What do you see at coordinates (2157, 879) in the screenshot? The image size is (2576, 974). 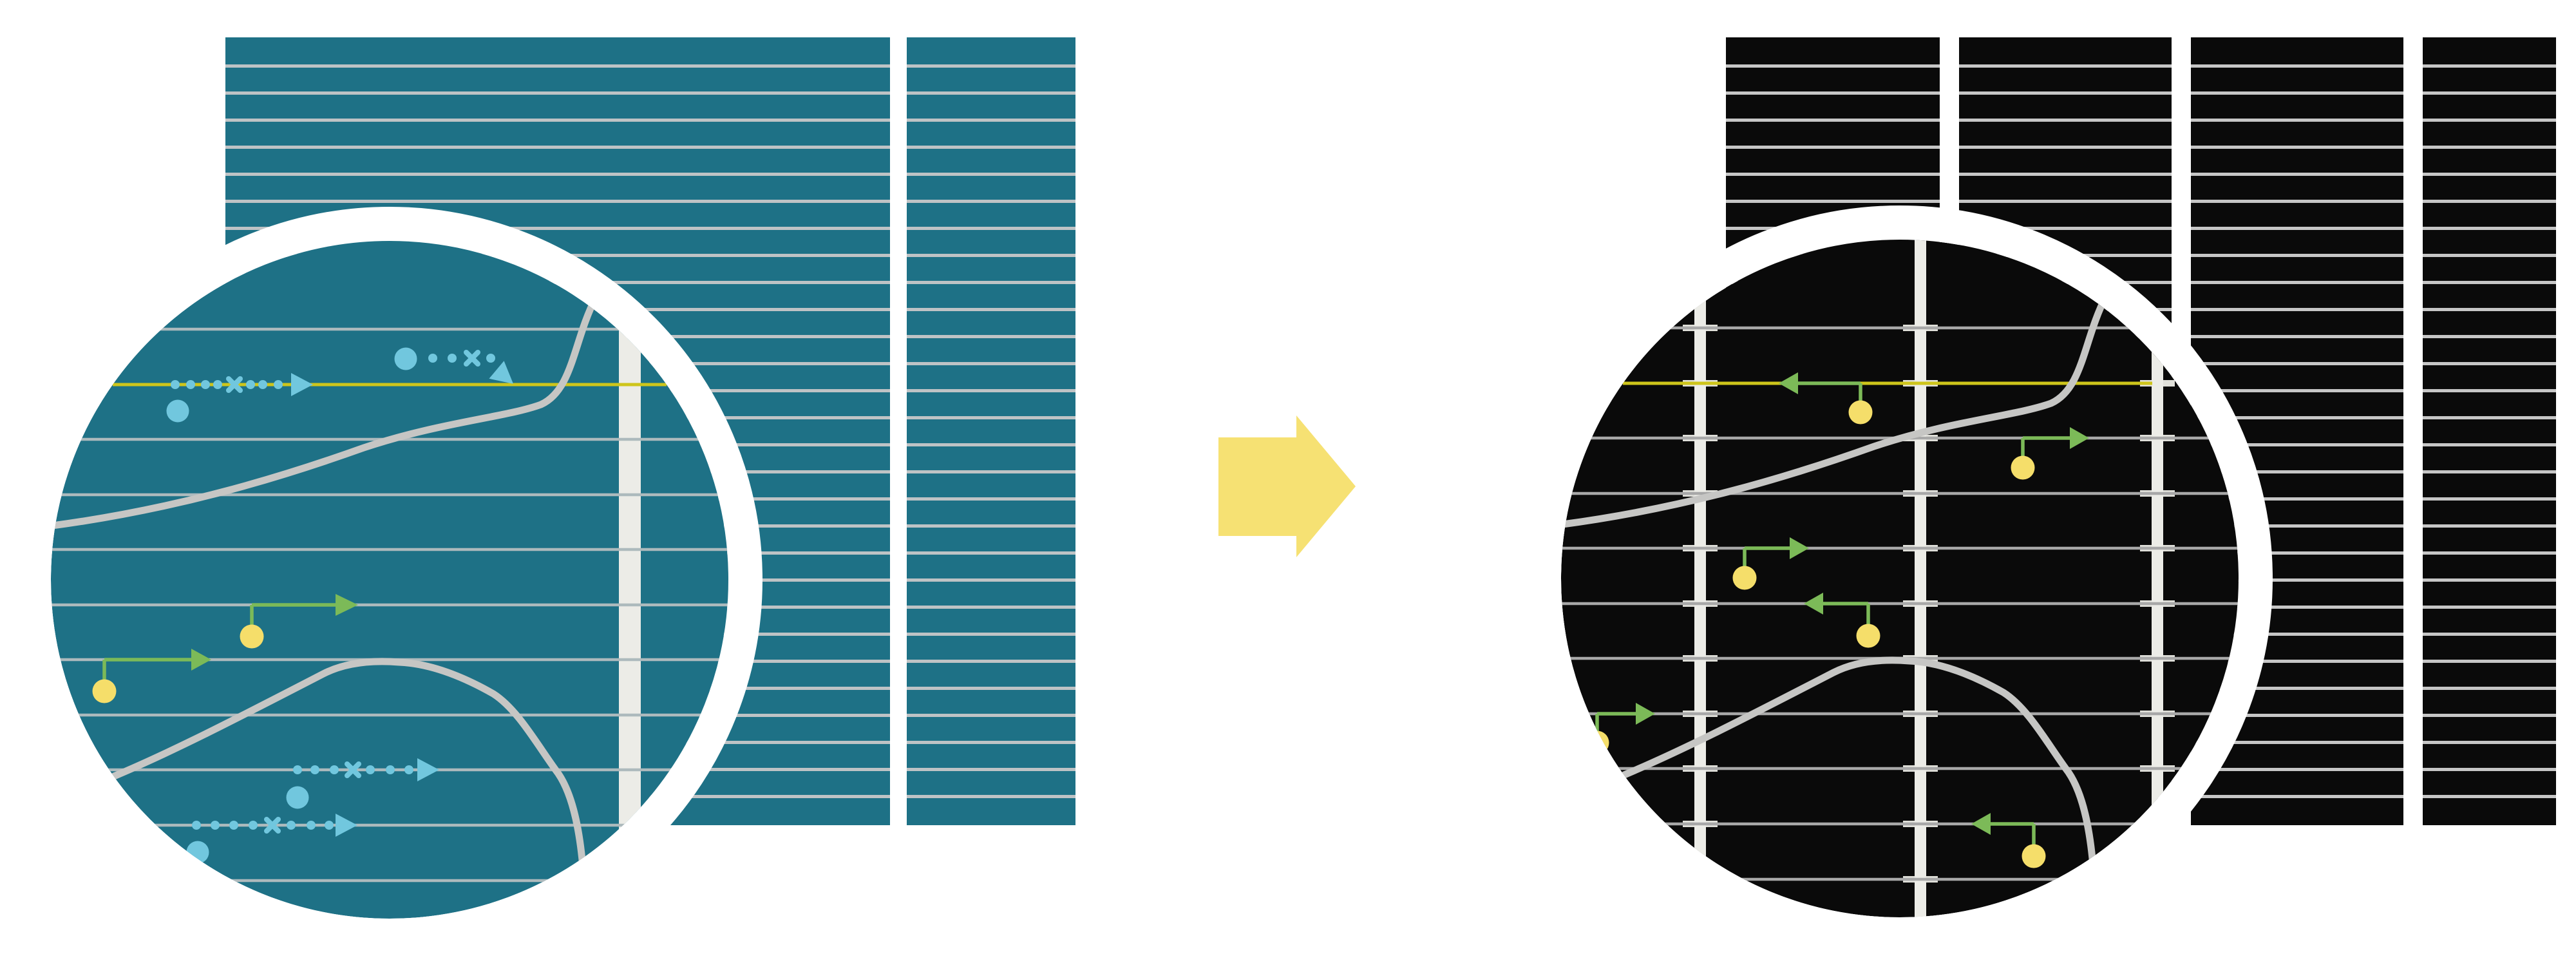 I see `busbar-pad` at bounding box center [2157, 879].